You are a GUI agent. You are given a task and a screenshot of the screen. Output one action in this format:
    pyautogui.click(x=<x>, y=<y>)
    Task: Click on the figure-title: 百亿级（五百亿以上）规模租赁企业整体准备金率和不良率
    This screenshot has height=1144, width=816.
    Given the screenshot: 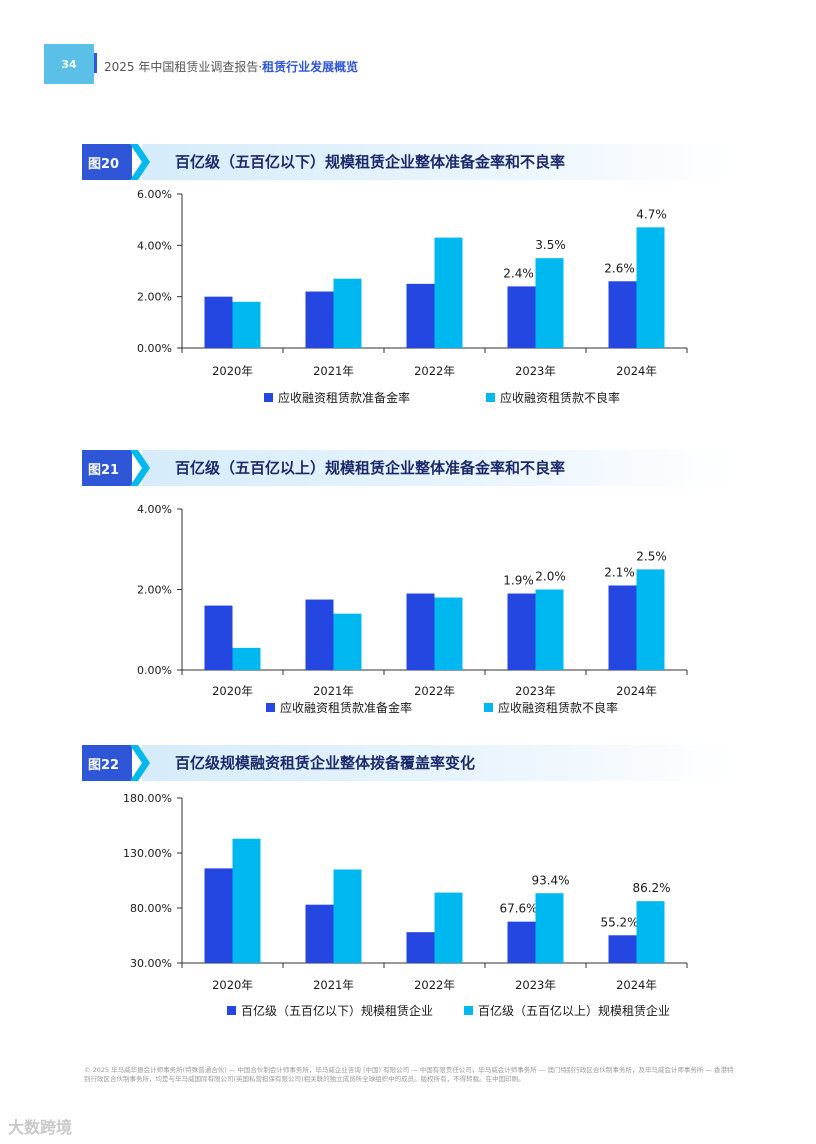 What is the action you would take?
    pyautogui.click(x=370, y=468)
    